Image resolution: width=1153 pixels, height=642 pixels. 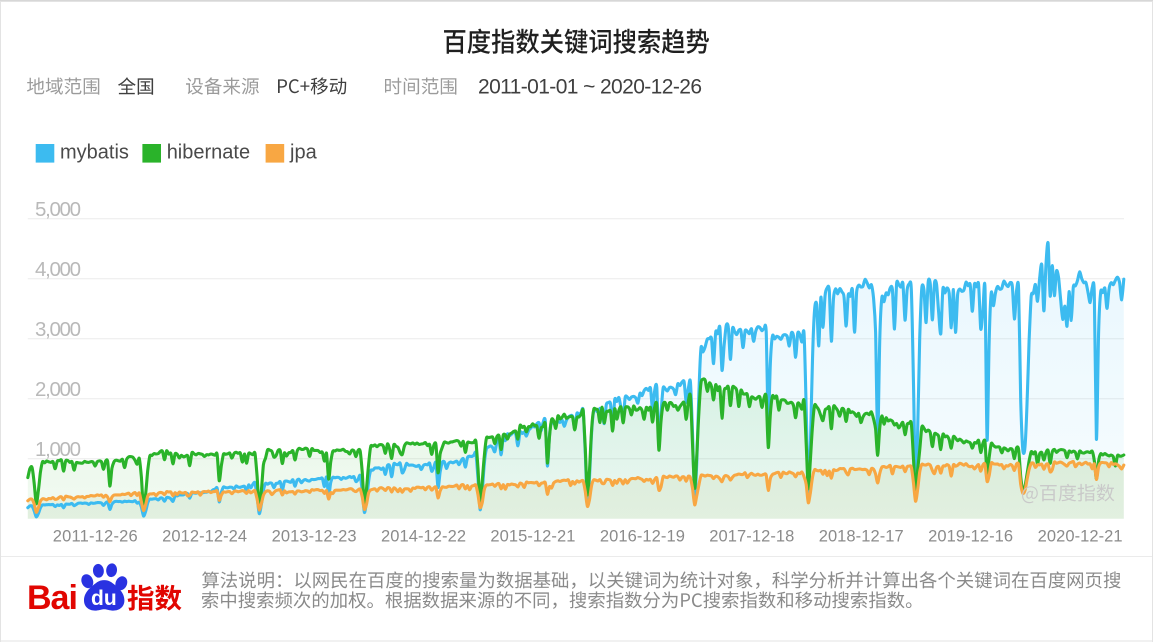 What do you see at coordinates (58, 389) in the screenshot?
I see `svg-text: 2,000` at bounding box center [58, 389].